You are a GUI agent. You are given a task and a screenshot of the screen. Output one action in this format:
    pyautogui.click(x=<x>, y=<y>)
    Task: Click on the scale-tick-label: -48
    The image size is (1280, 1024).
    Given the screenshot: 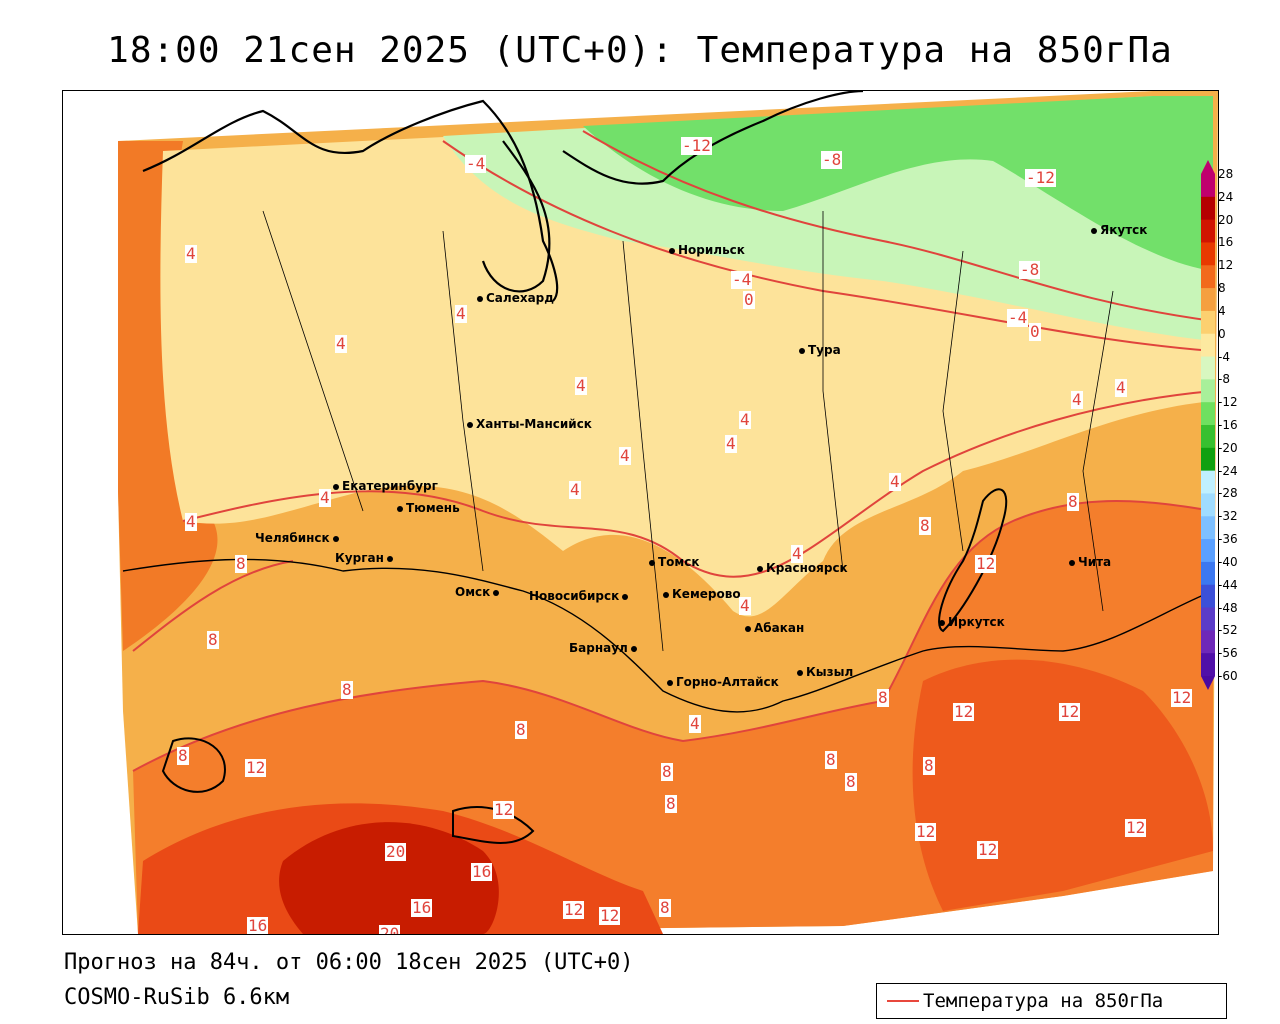 What is the action you would take?
    pyautogui.click(x=1228, y=607)
    